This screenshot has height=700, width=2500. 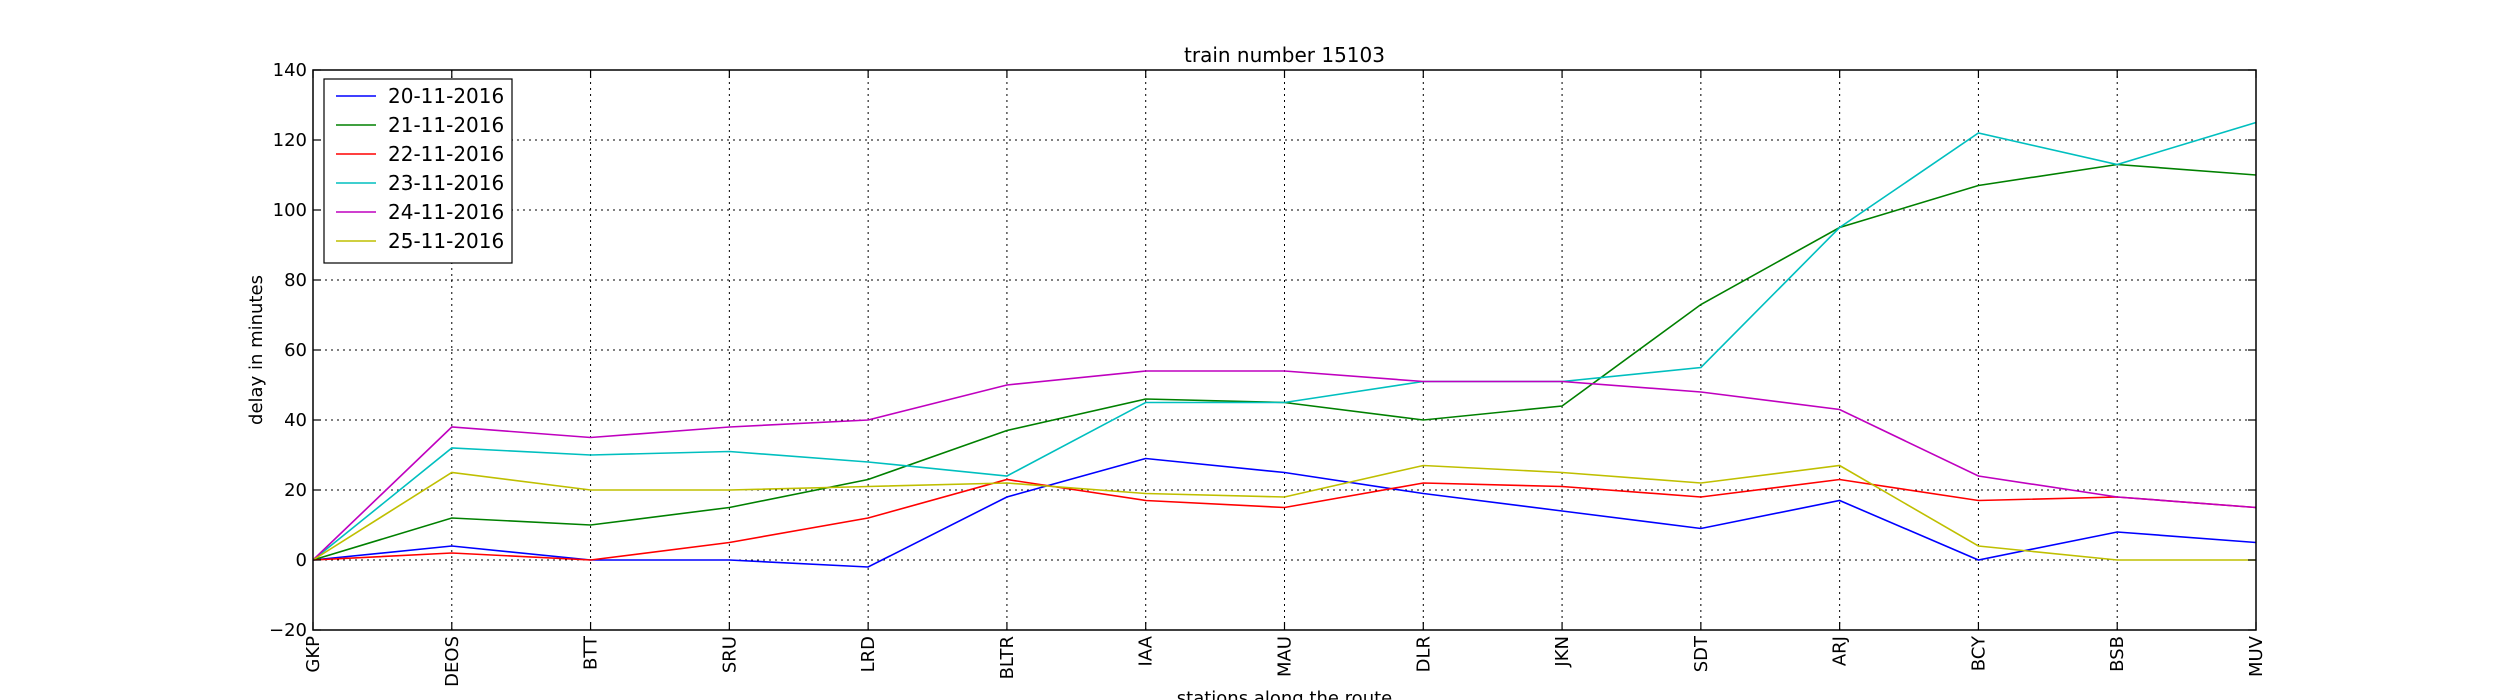 I want to click on x-tick-label: GKP, so click(x=313, y=654).